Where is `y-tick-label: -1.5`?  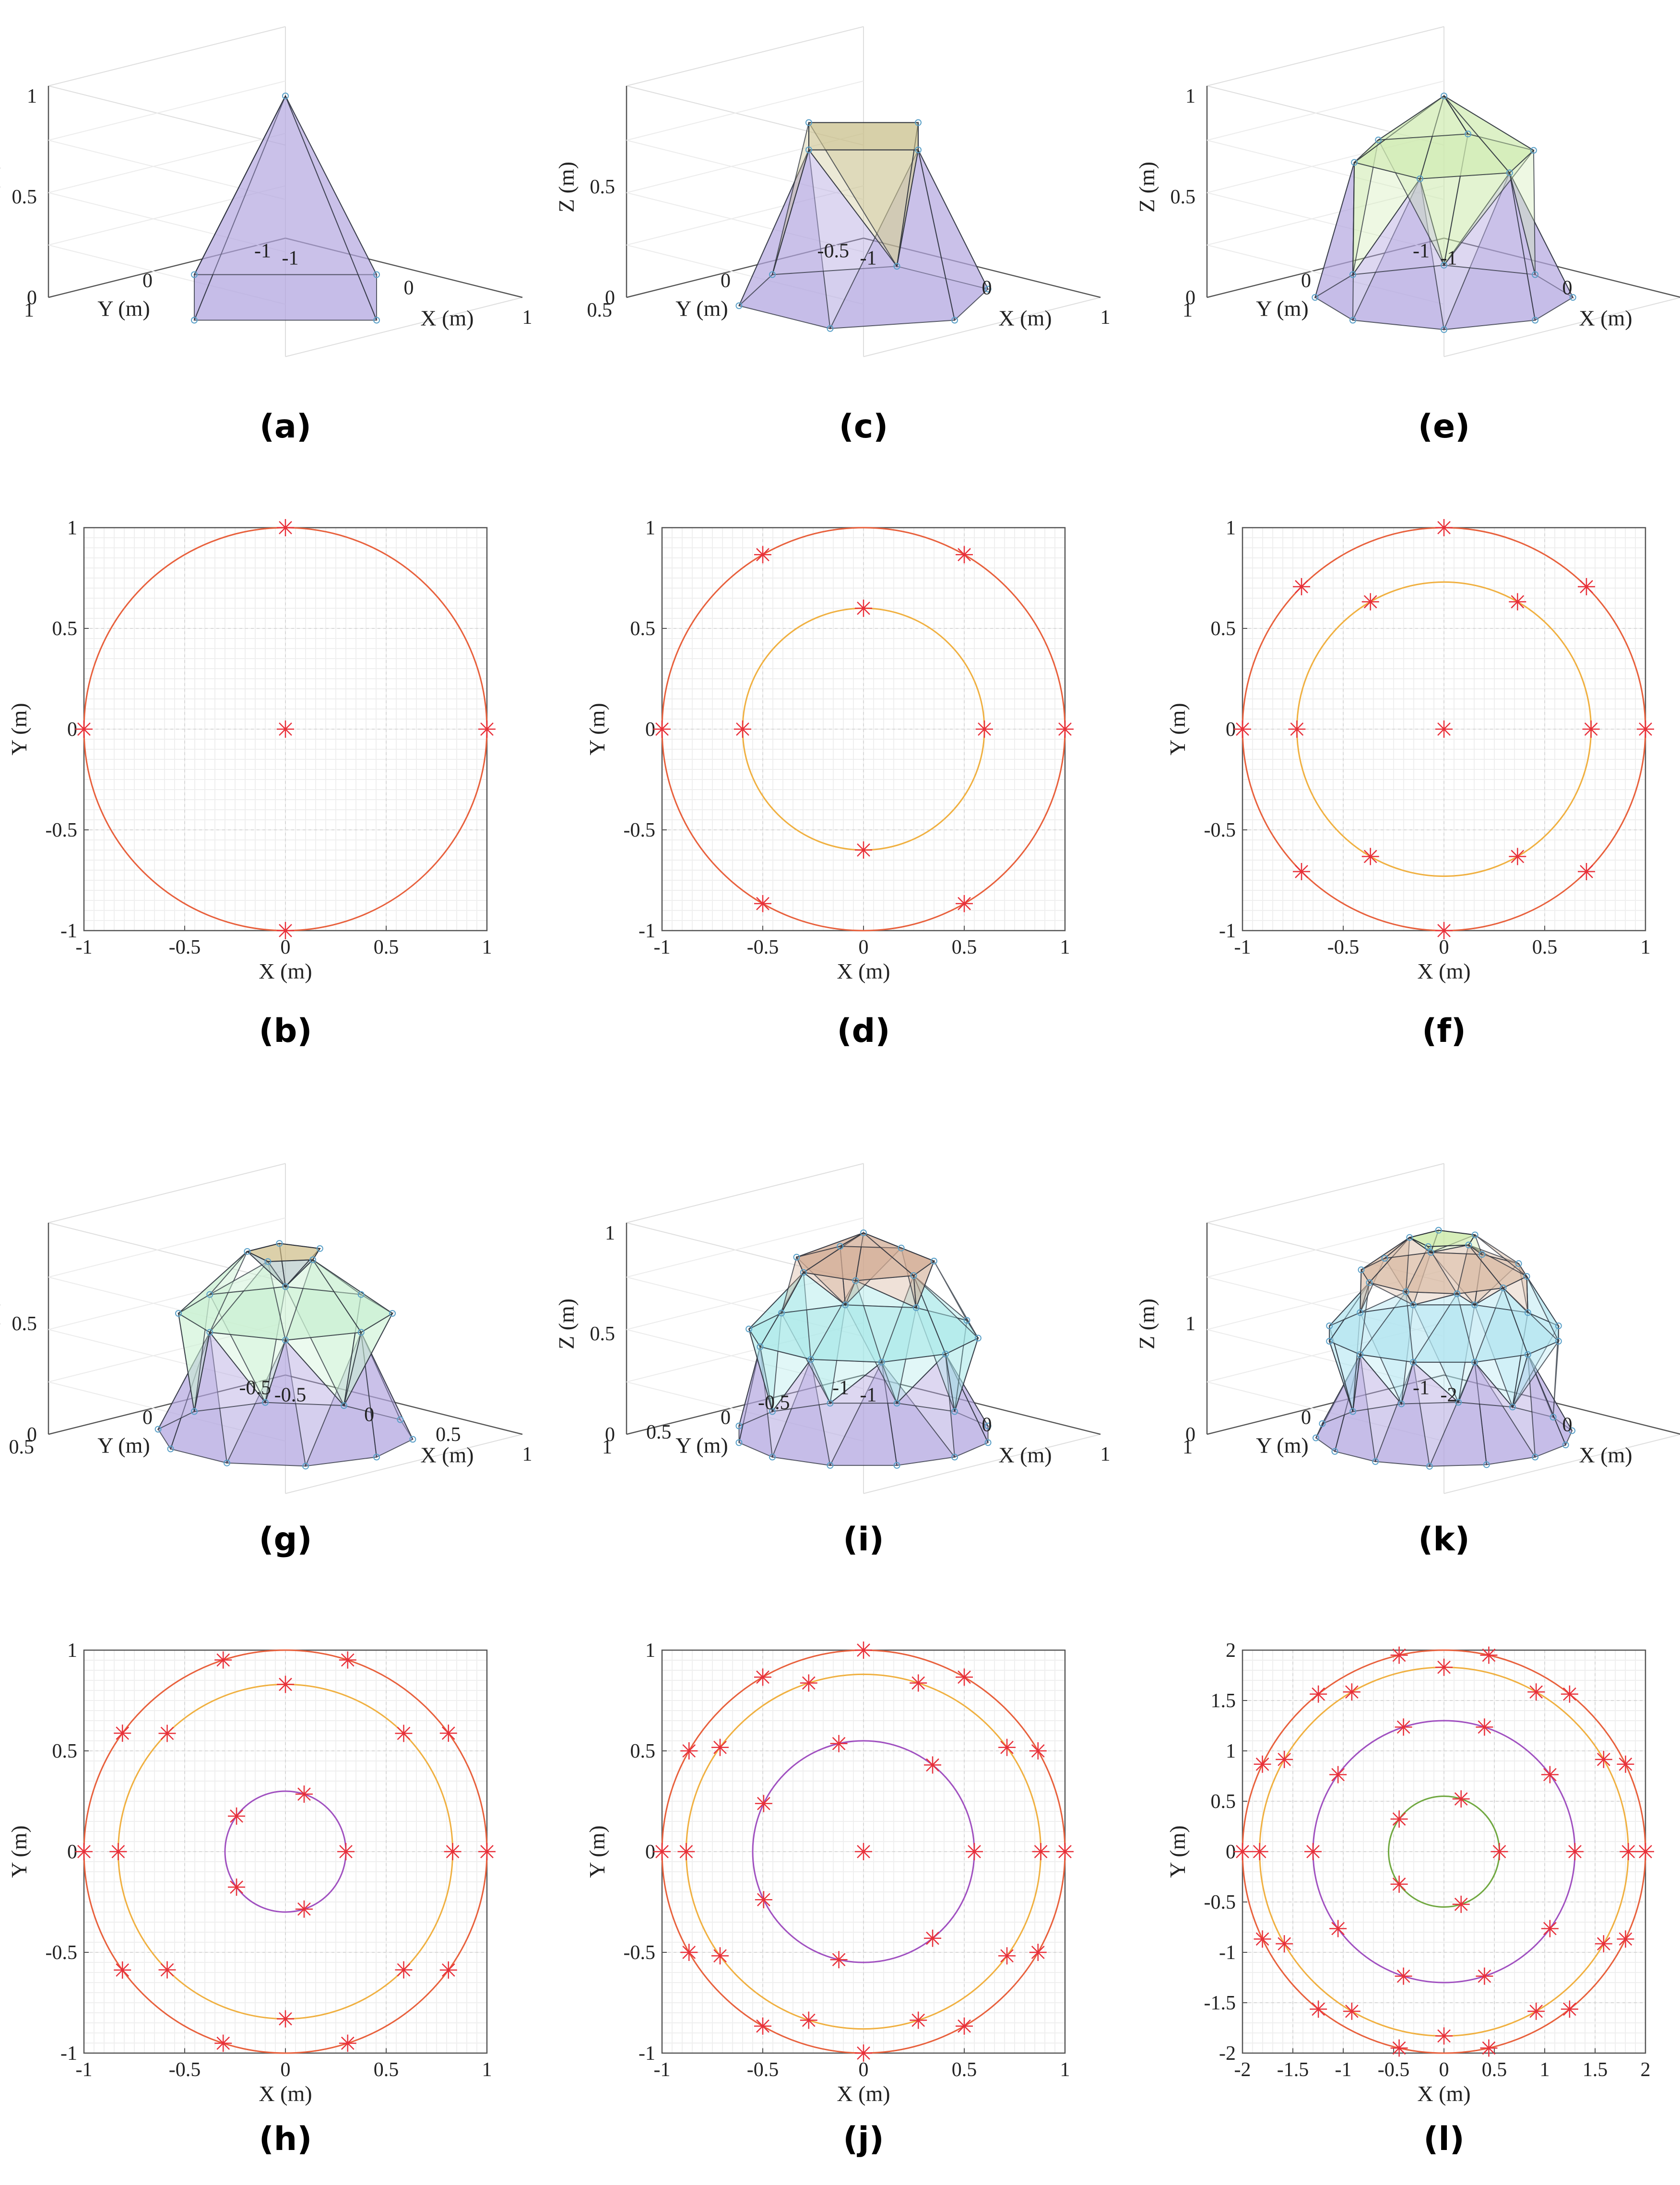 y-tick-label: -1.5 is located at coordinates (1220, 2003).